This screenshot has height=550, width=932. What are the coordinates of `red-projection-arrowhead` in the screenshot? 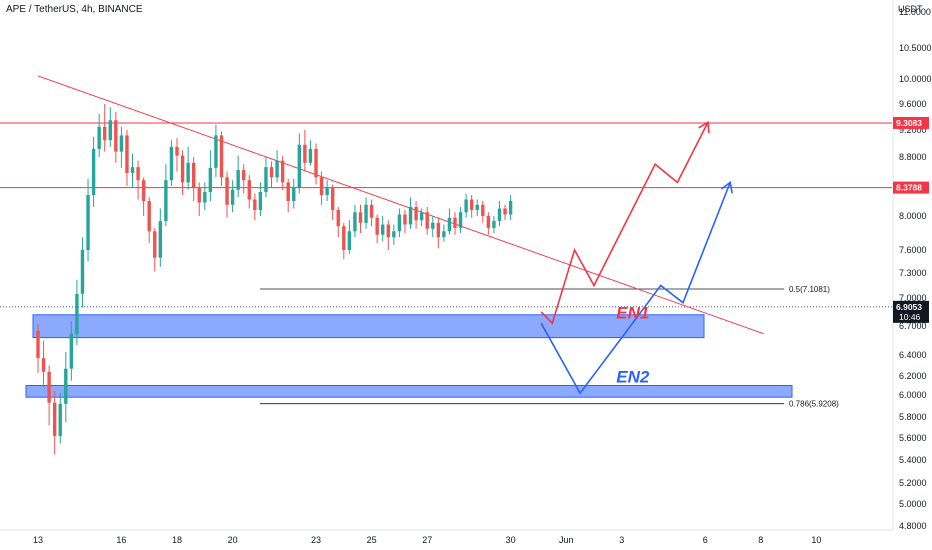 It's located at (704, 127).